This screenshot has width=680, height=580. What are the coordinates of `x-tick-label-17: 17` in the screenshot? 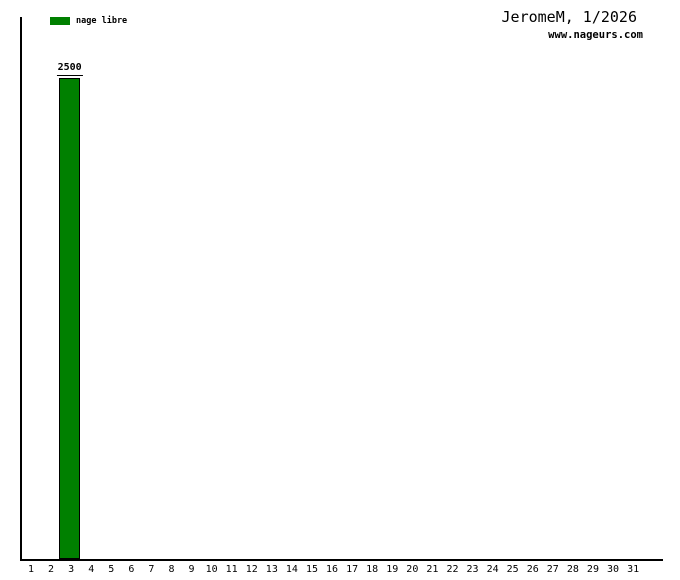 It's located at (352, 569).